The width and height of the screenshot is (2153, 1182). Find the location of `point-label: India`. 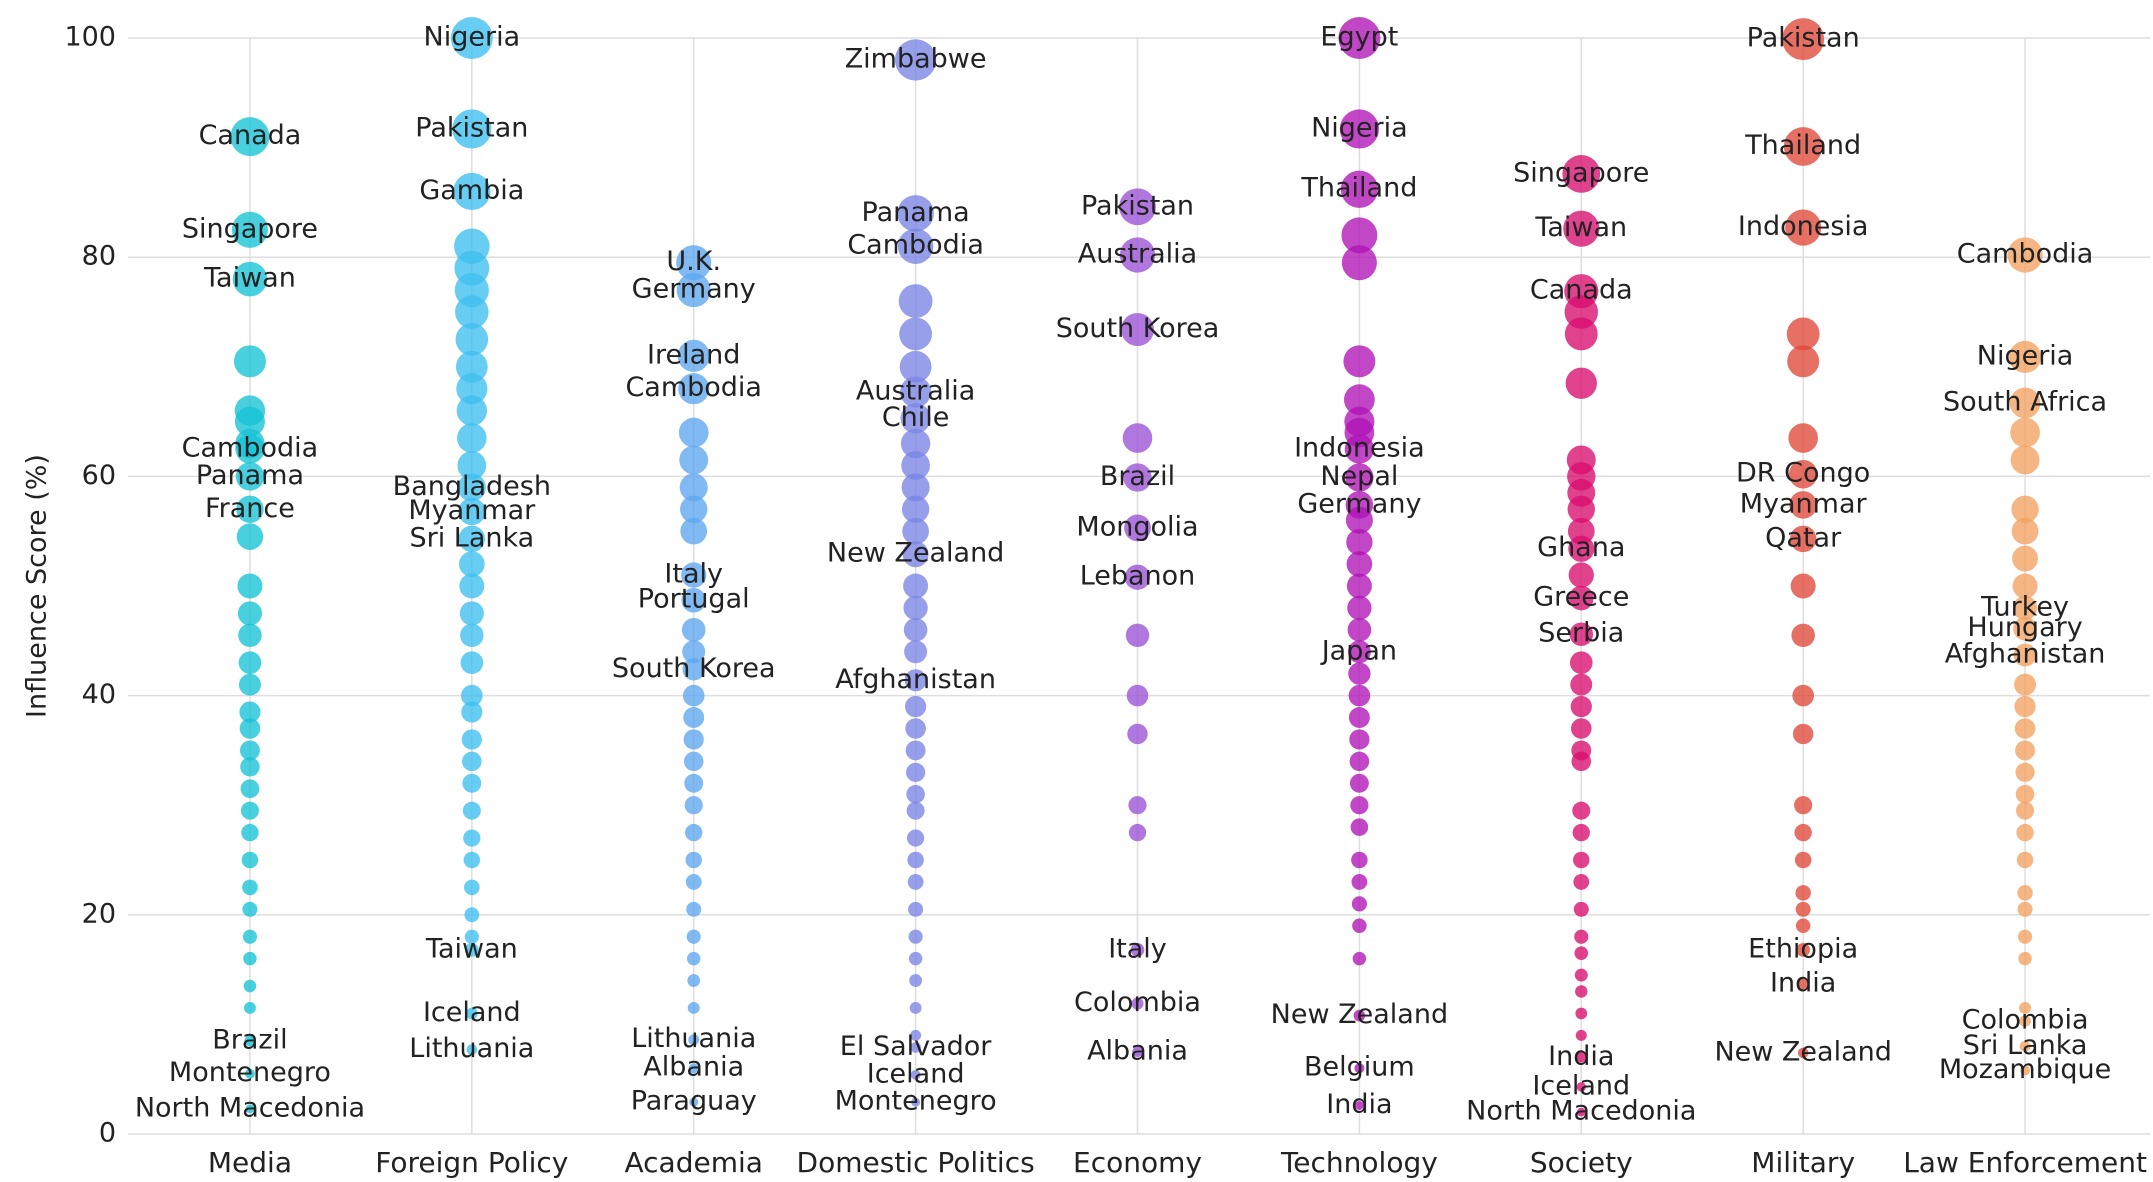

point-label: India is located at coordinates (1581, 1056).